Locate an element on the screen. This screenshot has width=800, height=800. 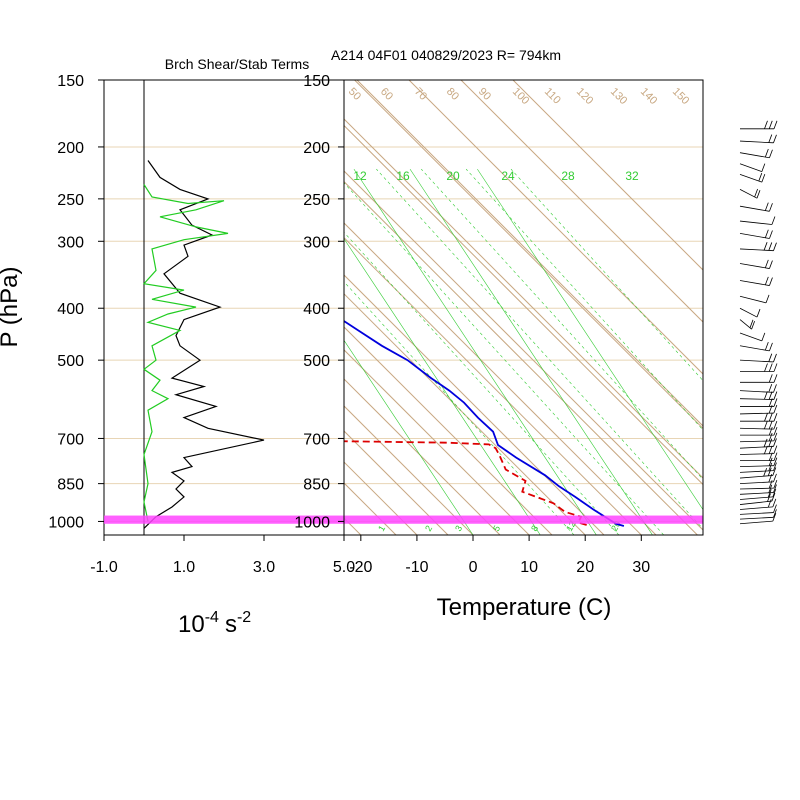
mixing-ratio-label-28: 28 is located at coordinates (568, 176).